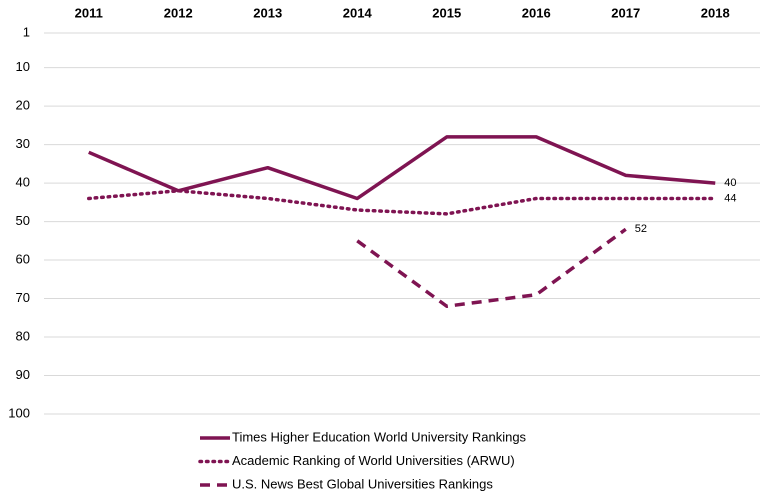  What do you see at coordinates (23, 258) in the screenshot?
I see `y-tick-label: 60` at bounding box center [23, 258].